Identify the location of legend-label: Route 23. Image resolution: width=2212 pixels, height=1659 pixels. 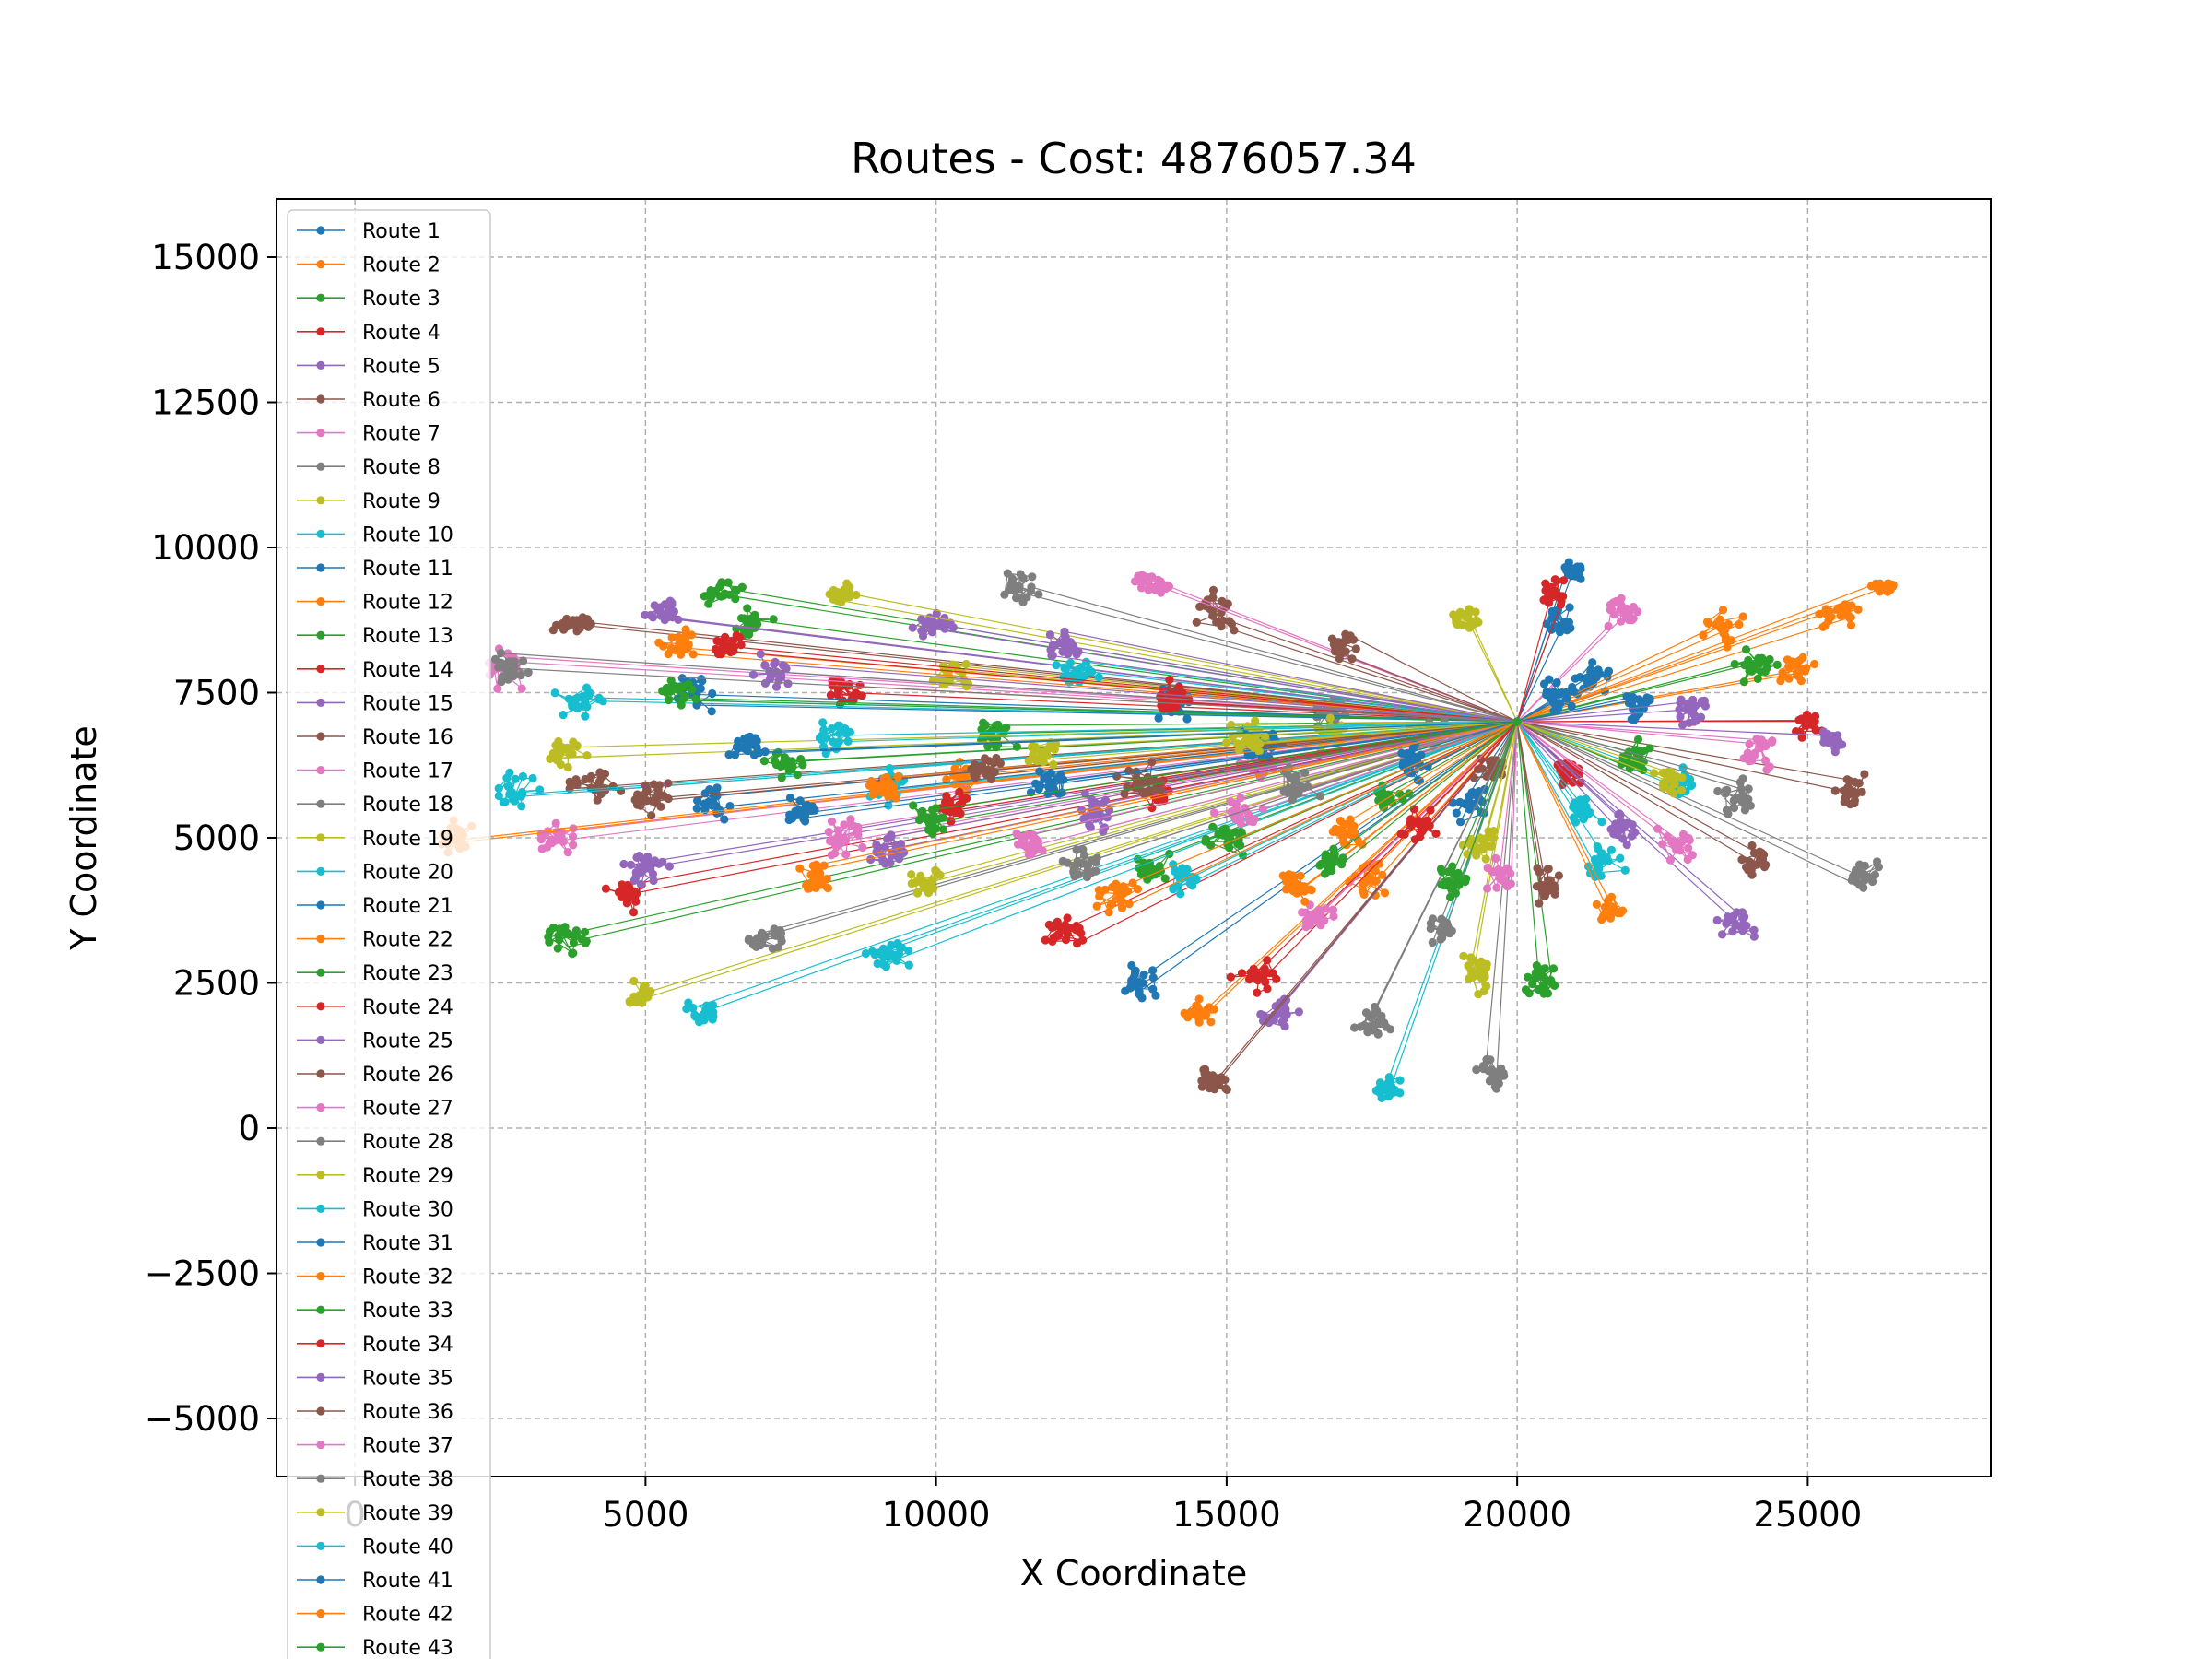
(407, 973).